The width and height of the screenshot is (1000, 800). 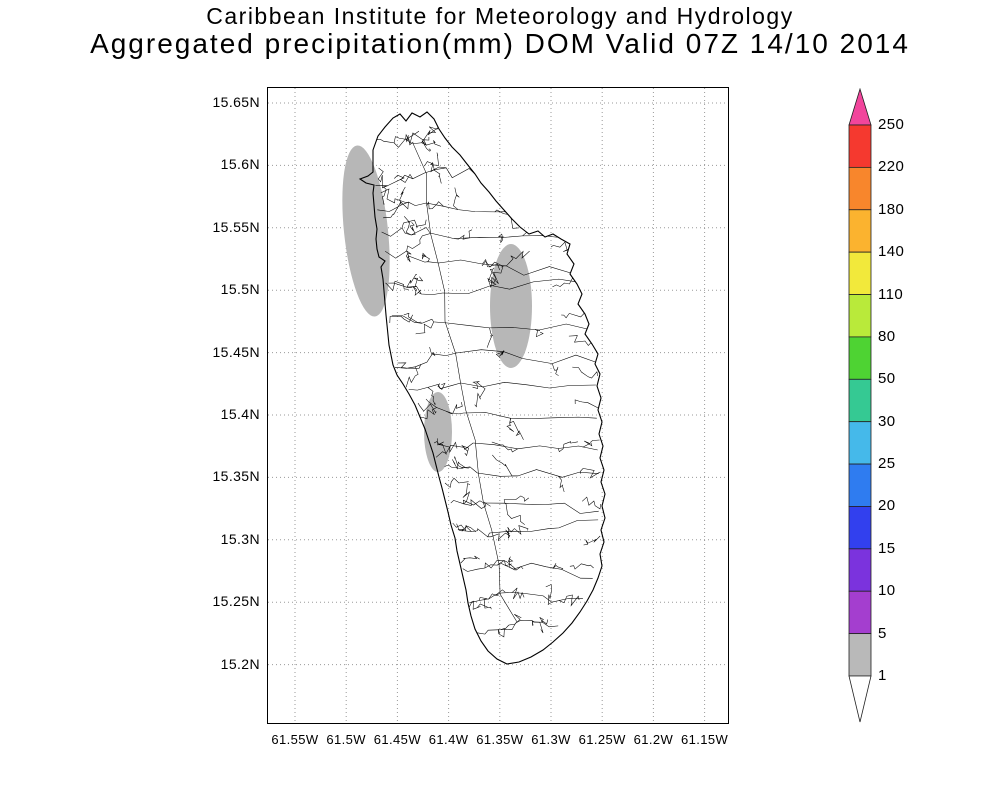 What do you see at coordinates (511, 306) in the screenshot?
I see `precip-area-central` at bounding box center [511, 306].